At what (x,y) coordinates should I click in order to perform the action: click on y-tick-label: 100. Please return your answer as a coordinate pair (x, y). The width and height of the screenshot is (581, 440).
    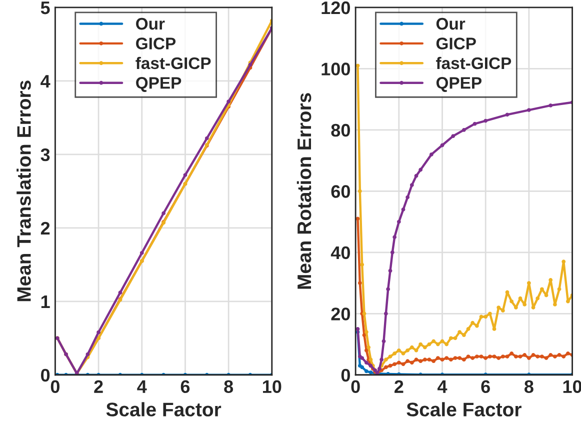
    Looking at the image, I should click on (336, 69).